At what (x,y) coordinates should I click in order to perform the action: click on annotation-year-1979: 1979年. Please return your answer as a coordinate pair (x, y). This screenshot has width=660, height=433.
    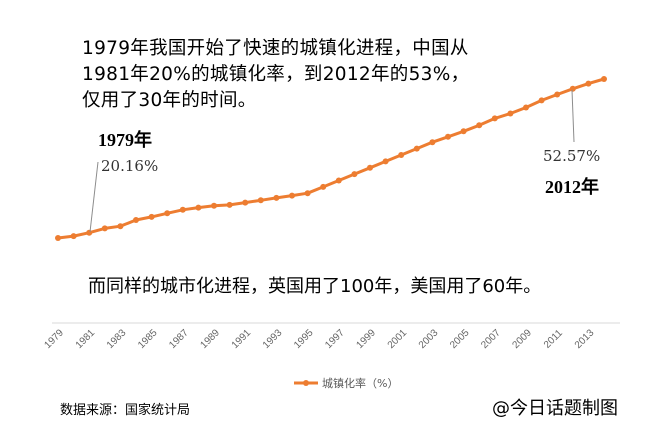
    Looking at the image, I should click on (125, 139).